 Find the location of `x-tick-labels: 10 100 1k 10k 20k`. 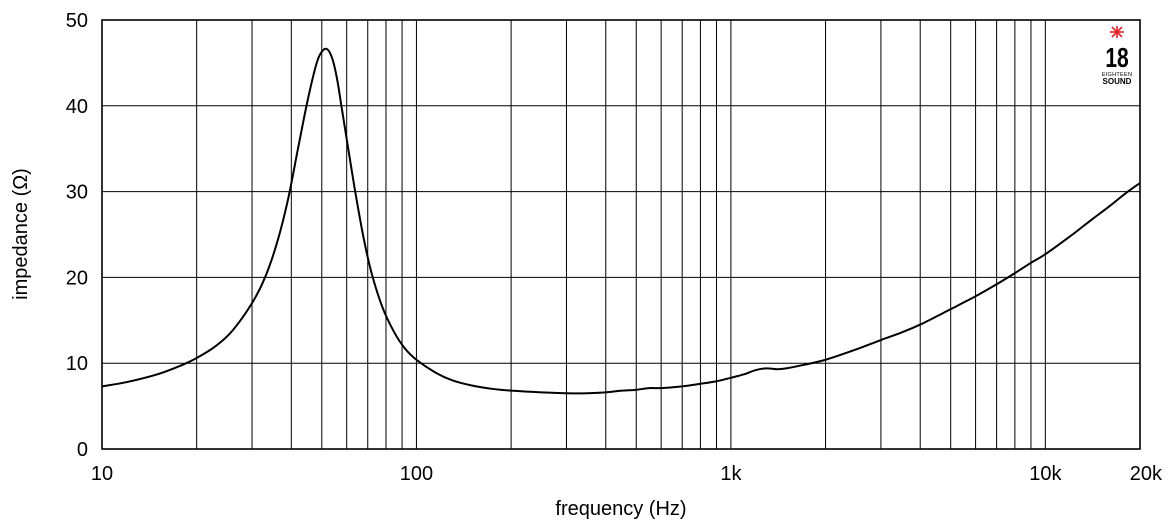

x-tick-labels: 10 100 1k 10k 20k is located at coordinates (627, 474).